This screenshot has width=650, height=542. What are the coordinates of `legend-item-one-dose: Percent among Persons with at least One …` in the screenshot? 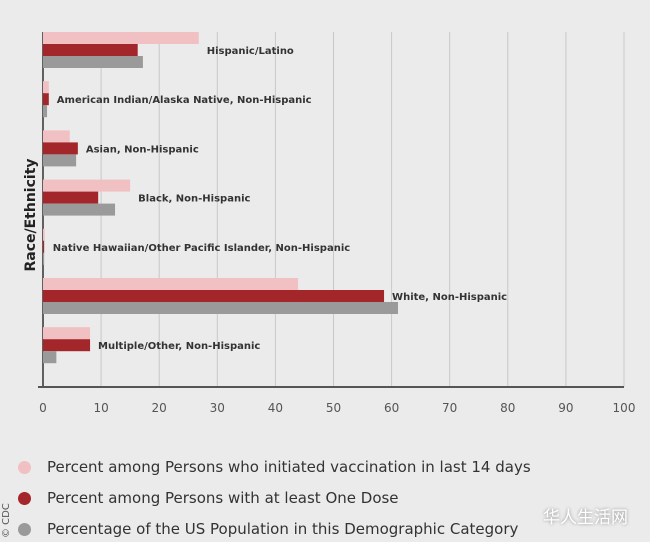 It's located at (208, 498).